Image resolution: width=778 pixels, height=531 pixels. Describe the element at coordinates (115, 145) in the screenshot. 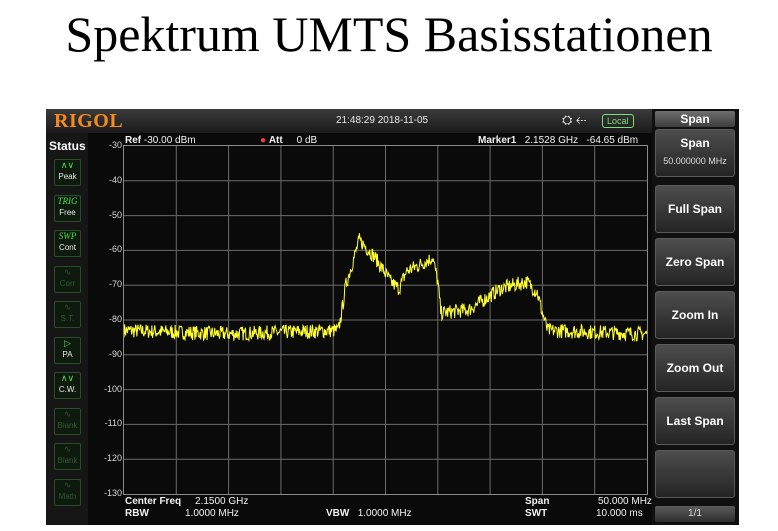

I see `y-tick-label: -30` at that location.